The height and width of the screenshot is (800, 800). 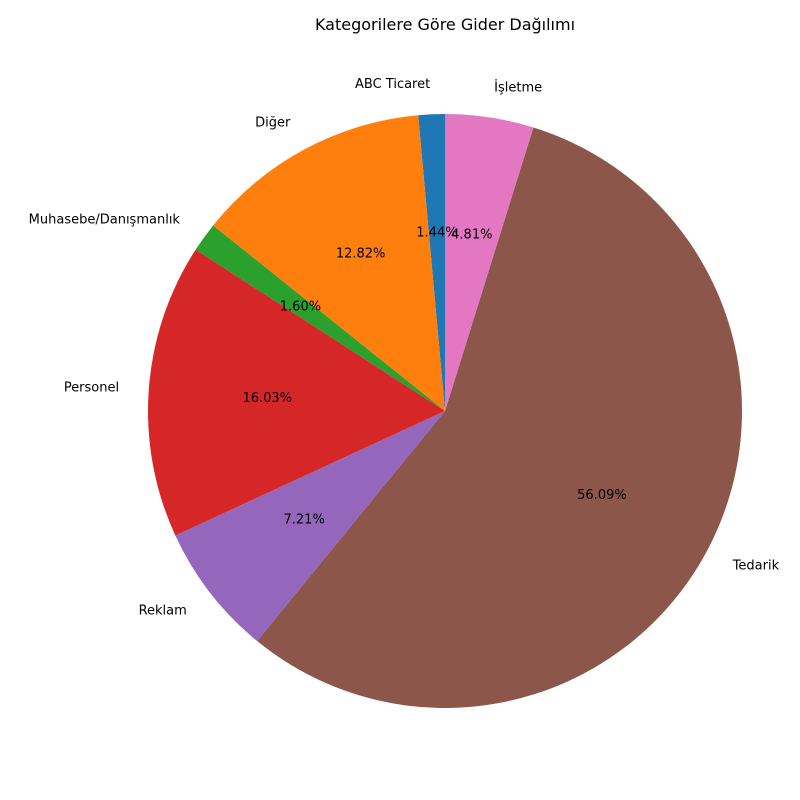 I want to click on pie-slice-reklam, so click(x=310, y=526).